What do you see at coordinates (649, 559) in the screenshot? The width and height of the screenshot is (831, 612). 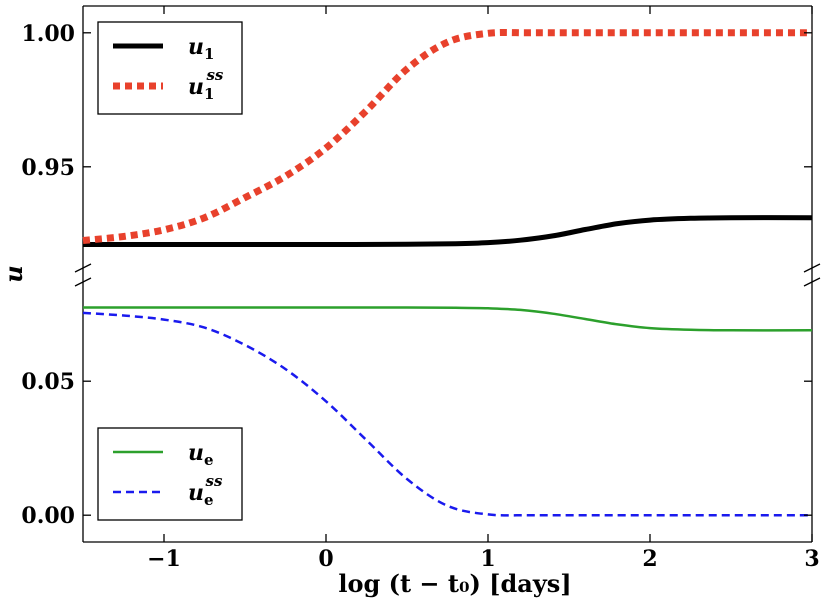 I see `x-tick-label: 2` at bounding box center [649, 559].